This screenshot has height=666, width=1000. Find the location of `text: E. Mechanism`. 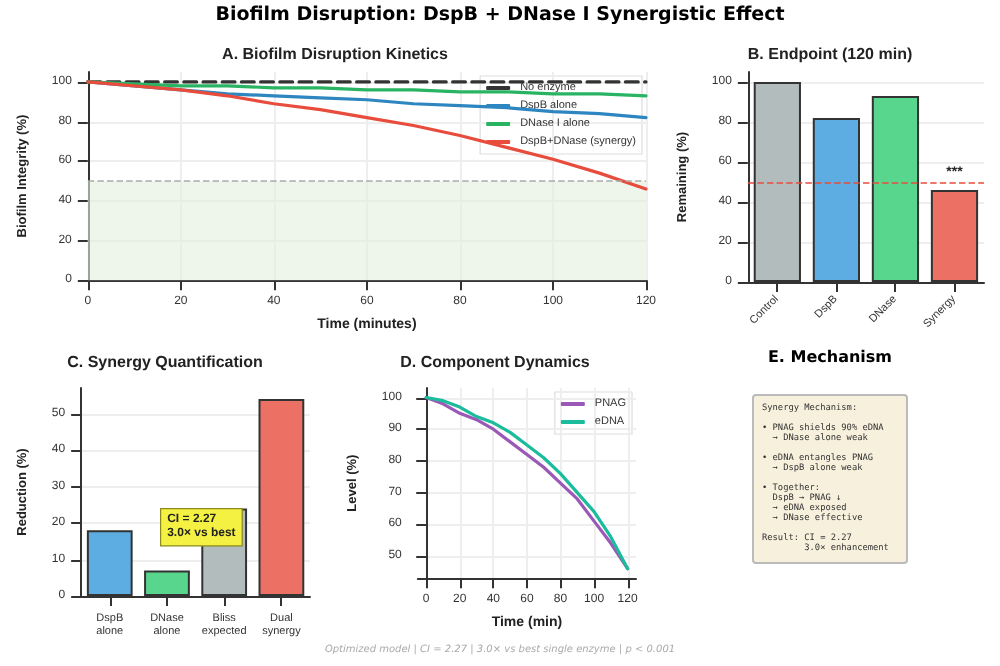

text: E. Mechanism is located at coordinates (830, 357).